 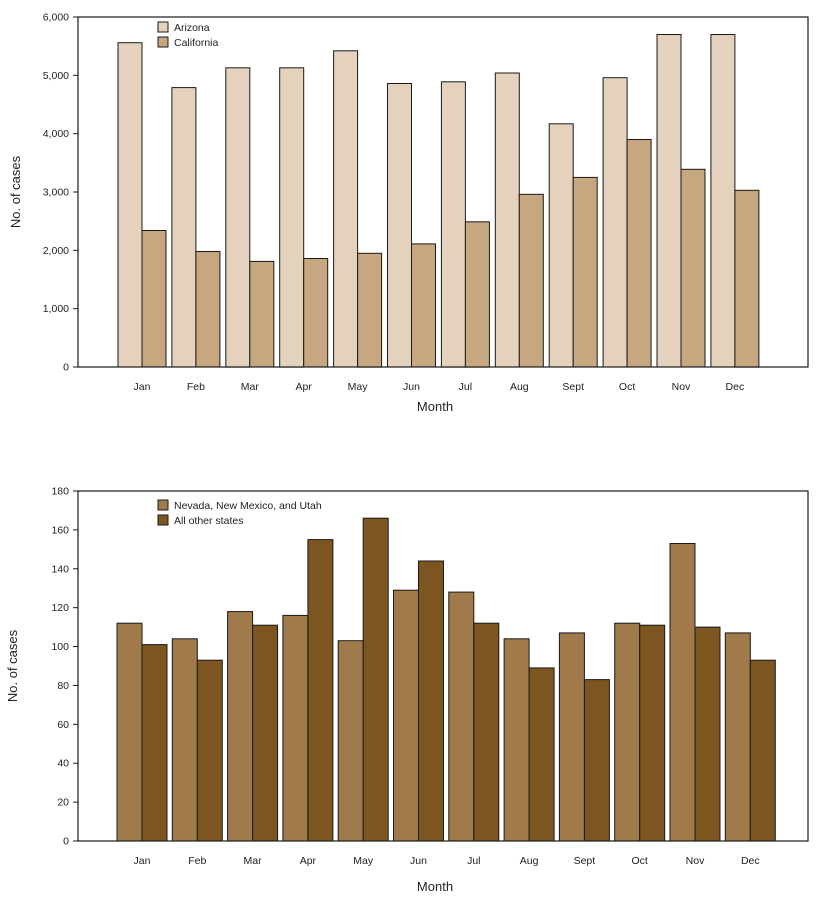 I want to click on bar-arizona-dec, so click(x=723, y=201).